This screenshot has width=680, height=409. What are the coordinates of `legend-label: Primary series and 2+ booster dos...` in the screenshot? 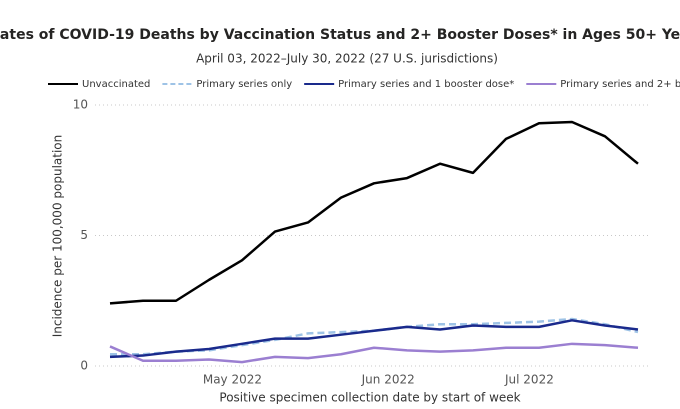 It's located at (620, 84).